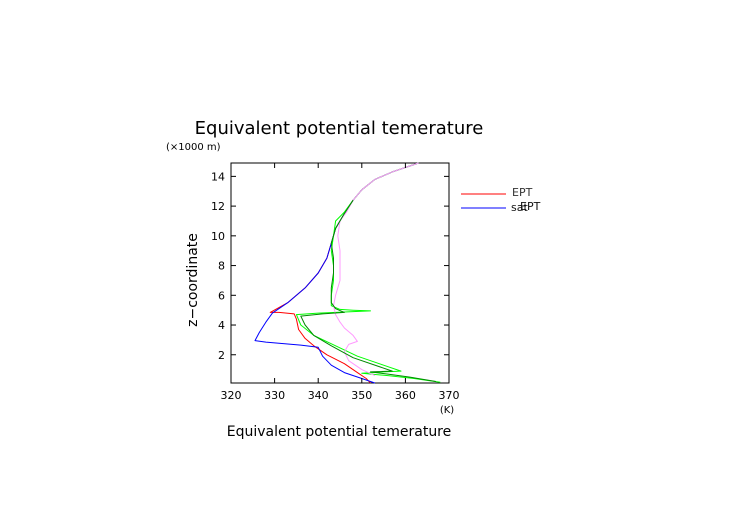  I want to click on series-layer, so click(347, 273).